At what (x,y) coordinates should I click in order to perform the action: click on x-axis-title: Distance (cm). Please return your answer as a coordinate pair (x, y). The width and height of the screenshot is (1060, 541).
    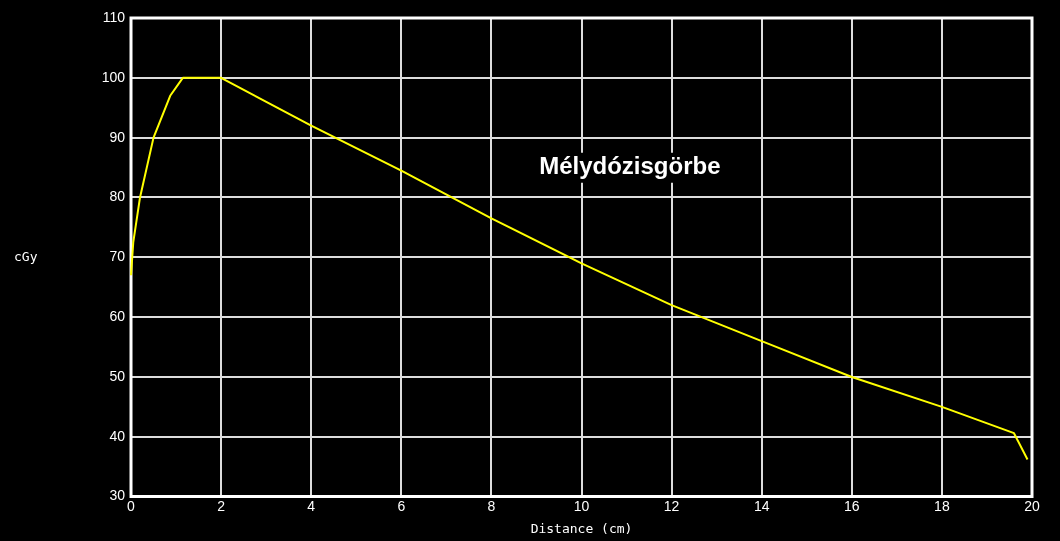
    Looking at the image, I should click on (581, 528).